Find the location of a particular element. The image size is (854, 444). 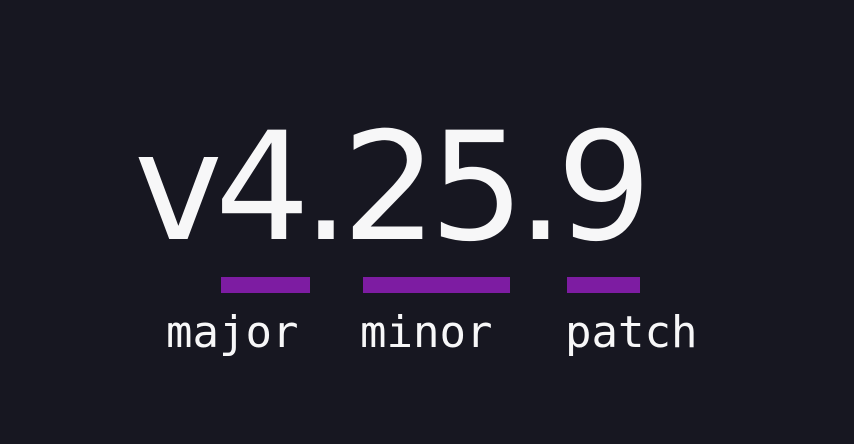

minor-label: minor is located at coordinates (426, 332).